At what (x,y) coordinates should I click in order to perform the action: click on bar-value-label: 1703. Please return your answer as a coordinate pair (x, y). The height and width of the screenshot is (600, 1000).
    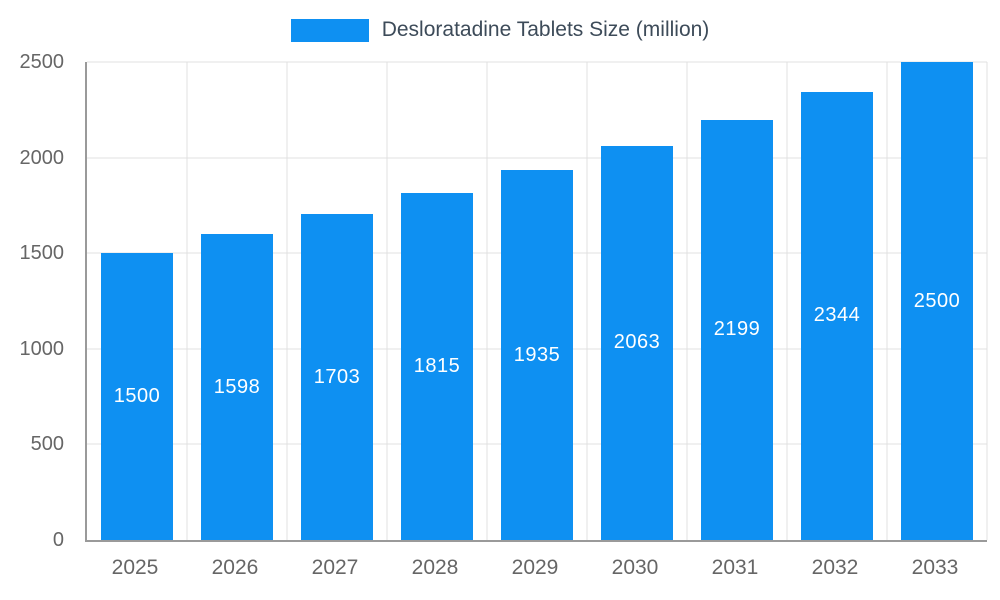
    Looking at the image, I should click on (337, 376).